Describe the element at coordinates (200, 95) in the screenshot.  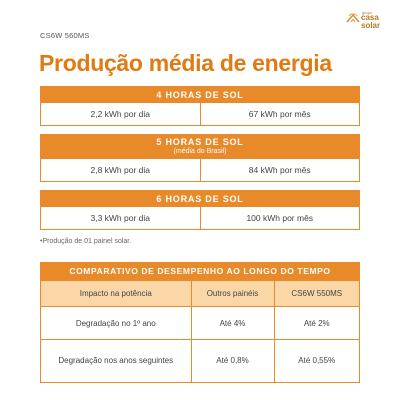
I see `block-heading: 4 HORAS DE SOL` at that location.